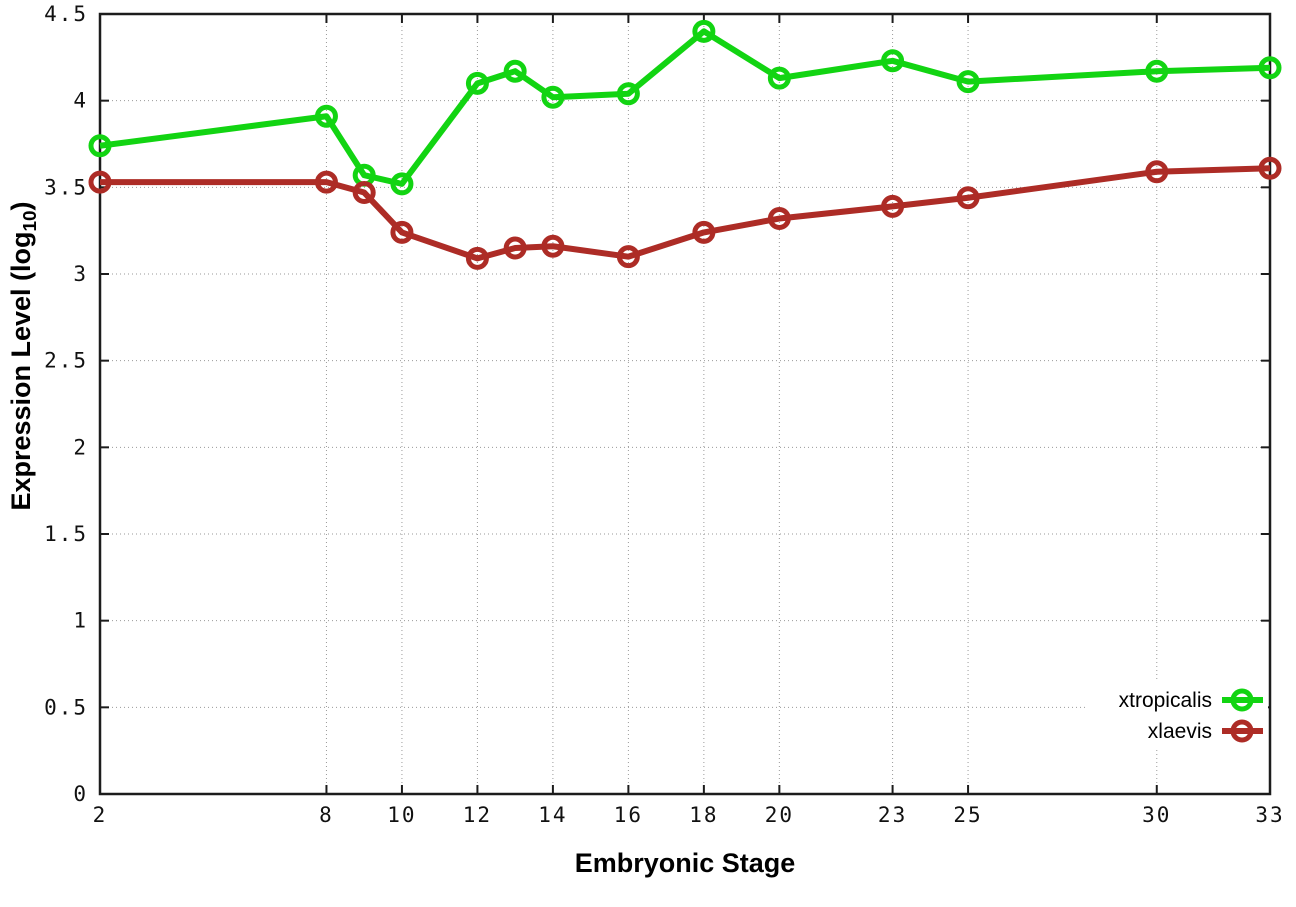  What do you see at coordinates (1156, 815) in the screenshot?
I see `x-tick-label: 30` at bounding box center [1156, 815].